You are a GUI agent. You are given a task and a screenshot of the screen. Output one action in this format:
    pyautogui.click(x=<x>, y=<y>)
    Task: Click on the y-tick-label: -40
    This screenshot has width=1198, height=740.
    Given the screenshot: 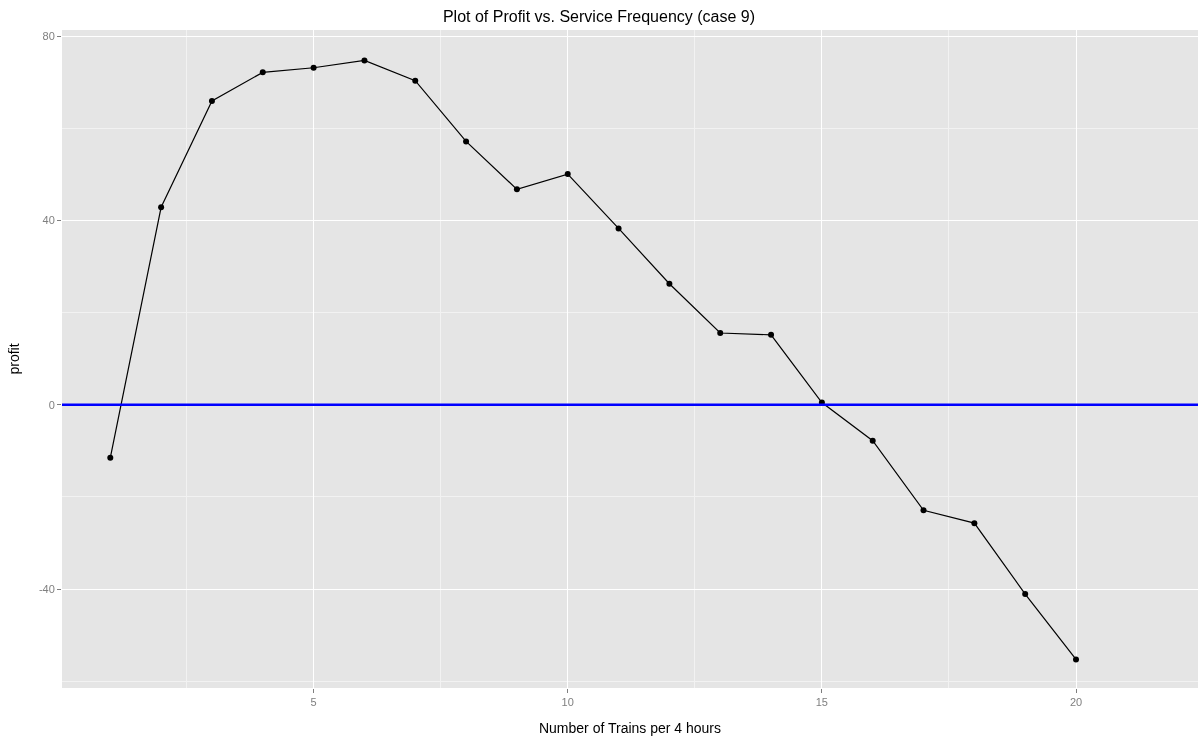 What is the action you would take?
    pyautogui.click(x=46, y=588)
    